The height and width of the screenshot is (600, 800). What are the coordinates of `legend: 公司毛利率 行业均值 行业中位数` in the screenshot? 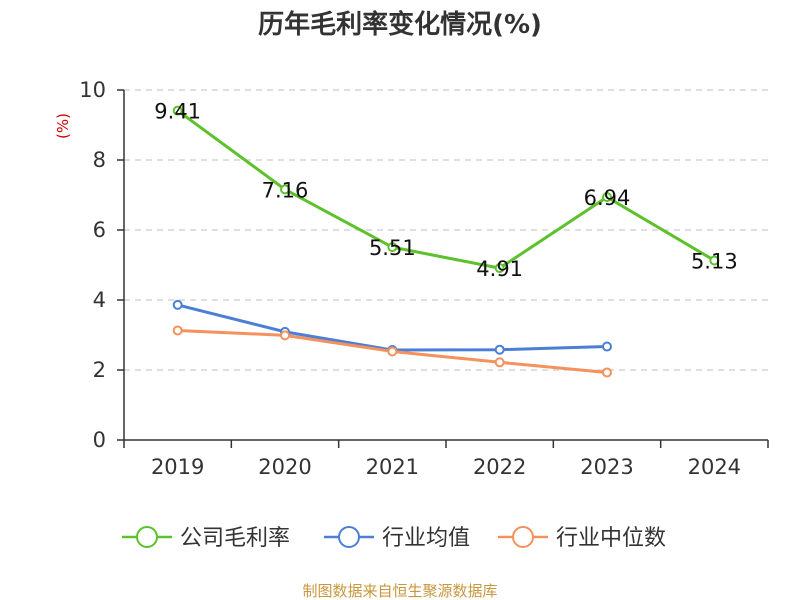 It's located at (394, 538).